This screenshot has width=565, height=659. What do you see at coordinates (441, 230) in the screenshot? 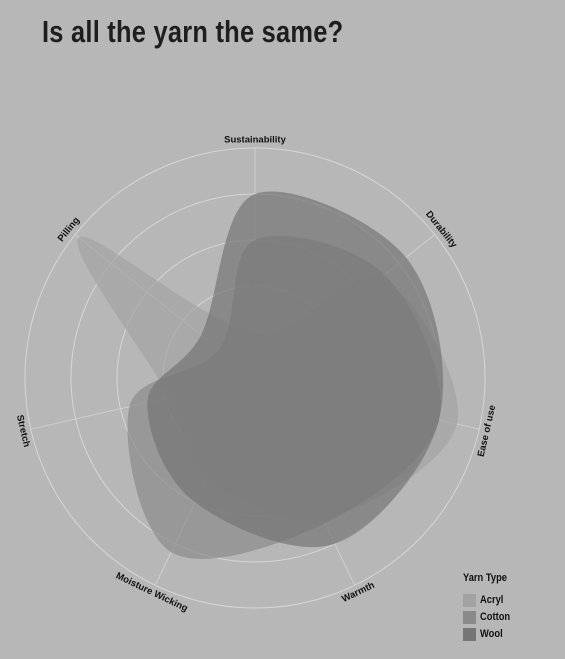
I see `axis-label-durability: Durability` at bounding box center [441, 230].